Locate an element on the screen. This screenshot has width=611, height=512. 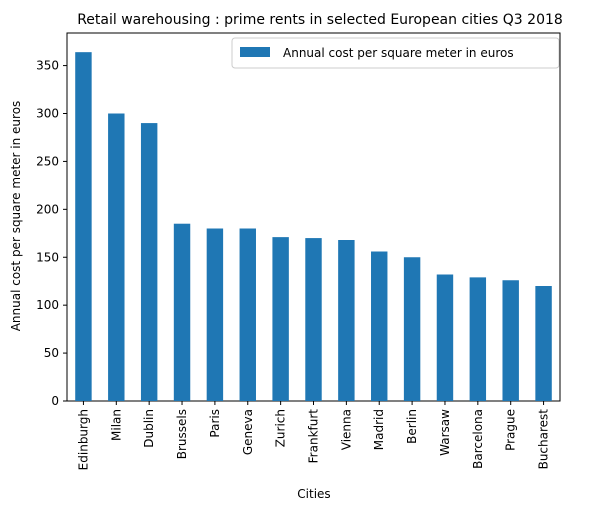
bar-geneva is located at coordinates (247, 314).